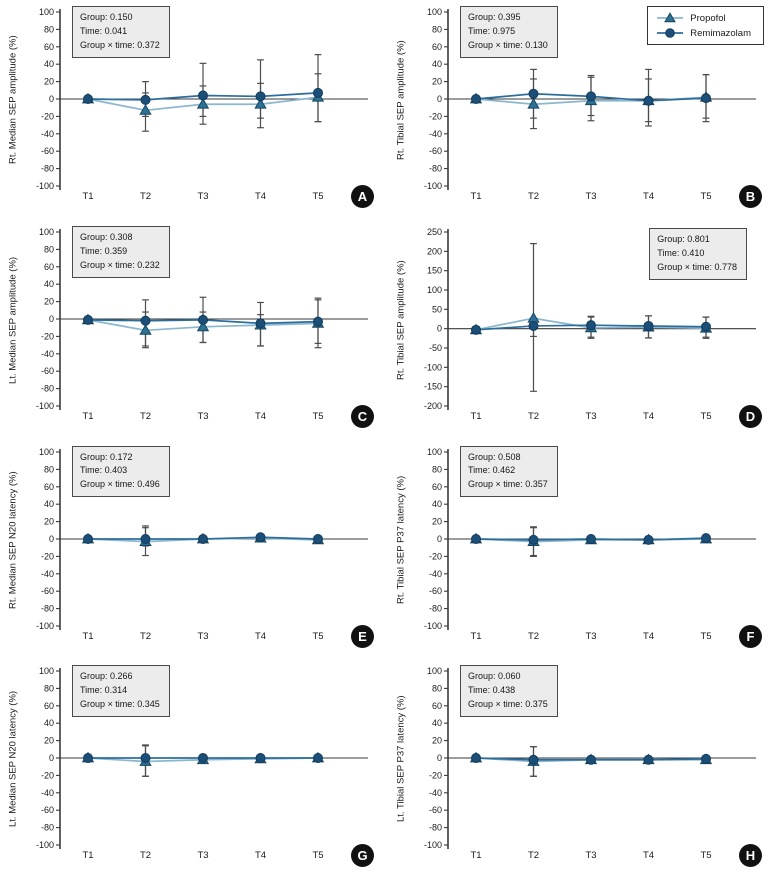  What do you see at coordinates (433, 406) in the screenshot?
I see `y-tick-label: -200` at bounding box center [433, 406].